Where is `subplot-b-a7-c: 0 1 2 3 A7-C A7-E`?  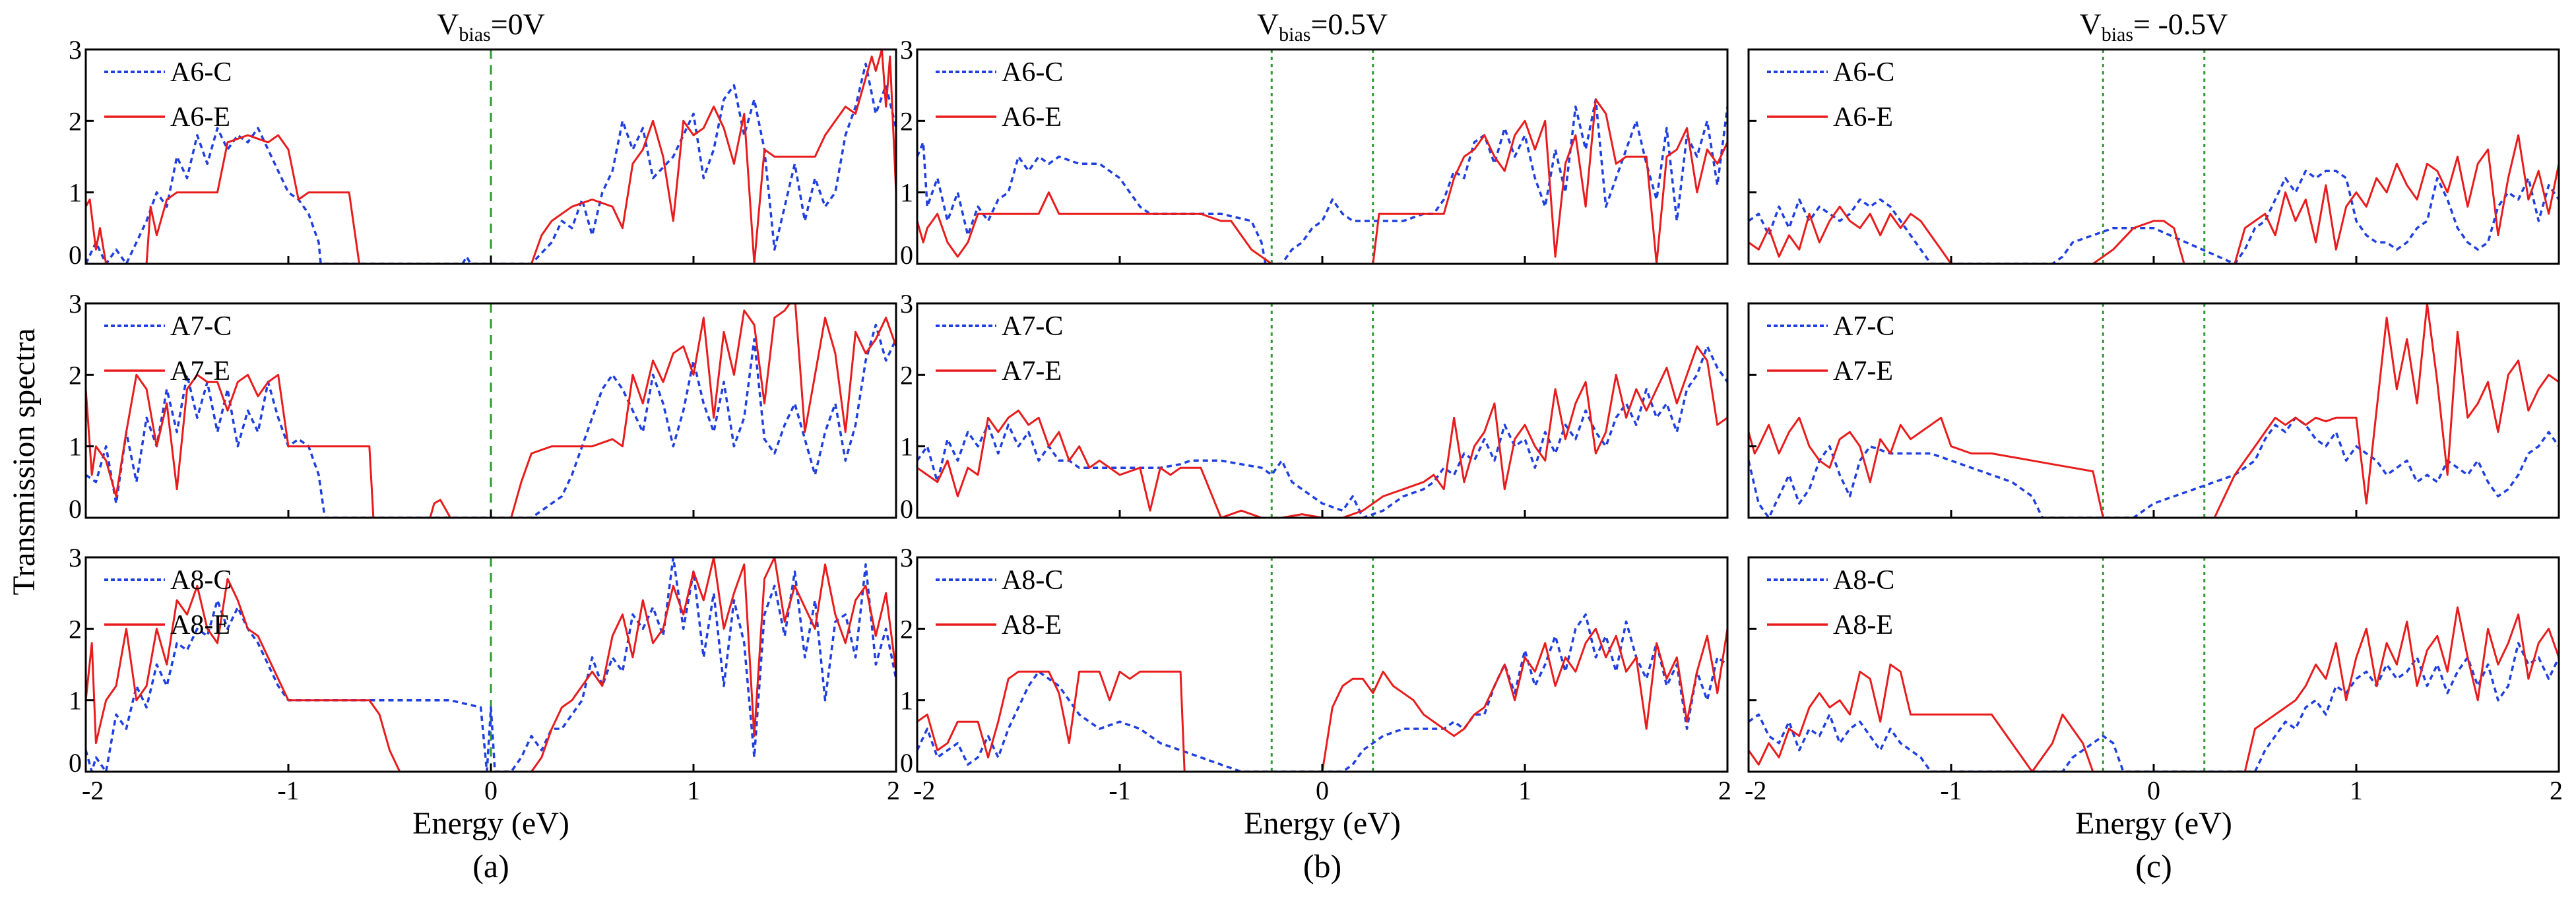
subplot-b-a7-c: 0 1 2 3 A7-C A7-E is located at coordinates (1314, 406).